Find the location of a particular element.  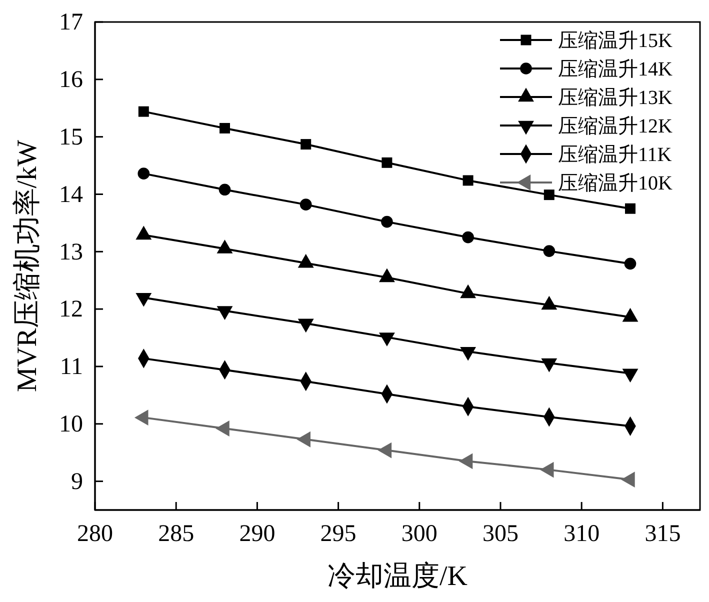

x-tick-label: 305 is located at coordinates (500, 534).